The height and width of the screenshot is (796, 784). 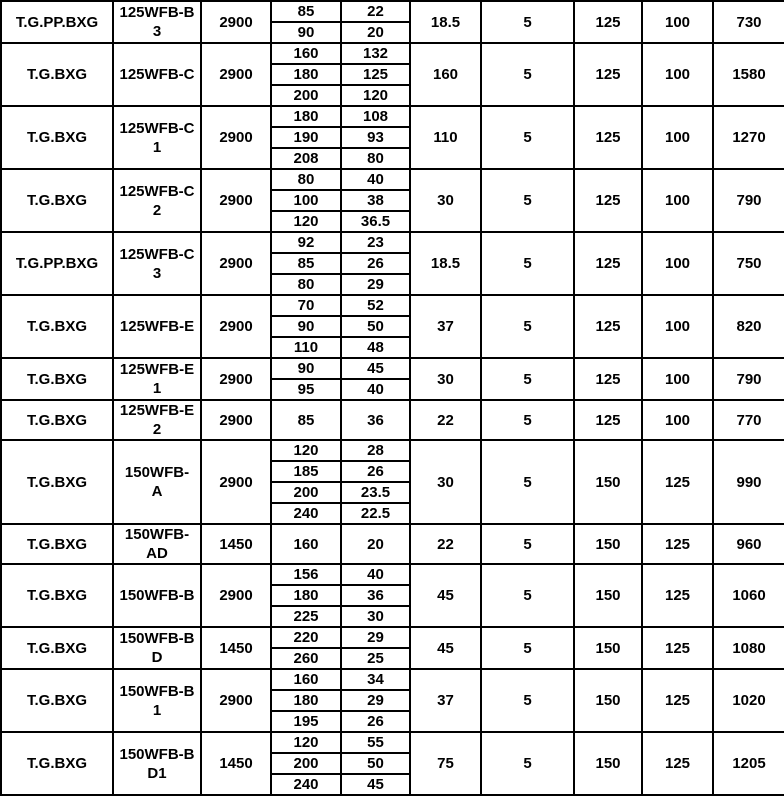 I want to click on table-row: 100 38, so click(x=392, y=200).